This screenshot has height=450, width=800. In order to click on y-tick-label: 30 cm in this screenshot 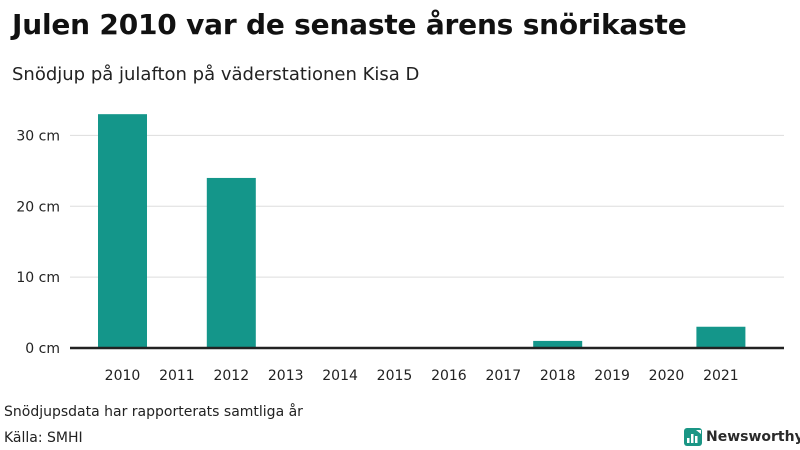, I will do `click(38, 136)`.